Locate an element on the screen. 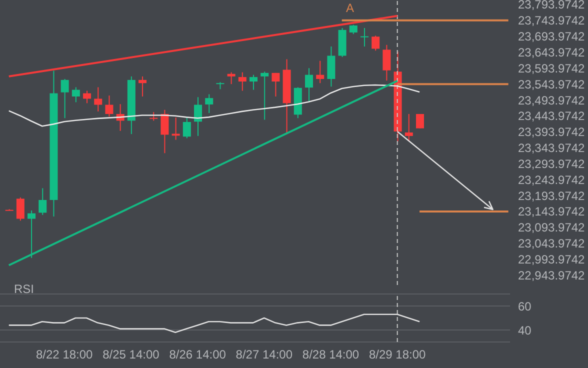 This screenshot has width=588, height=368. y-tick-label: 23,393.9742 is located at coordinates (552, 132).